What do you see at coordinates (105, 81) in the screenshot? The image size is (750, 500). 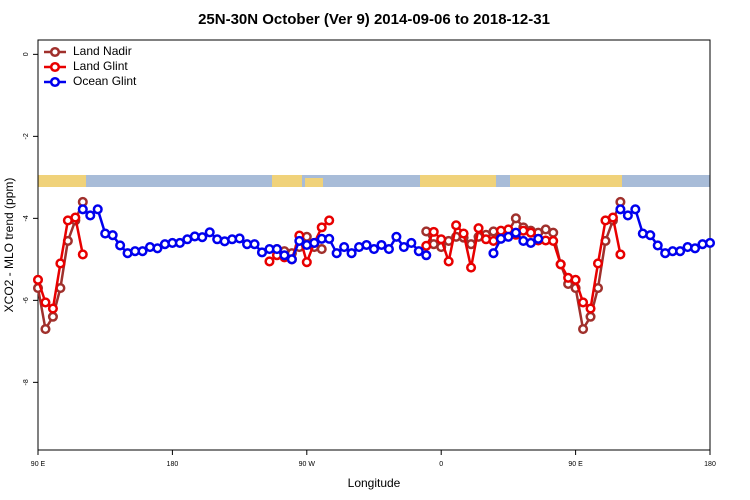 I see `legend-label: Ocean Glint` at bounding box center [105, 81].